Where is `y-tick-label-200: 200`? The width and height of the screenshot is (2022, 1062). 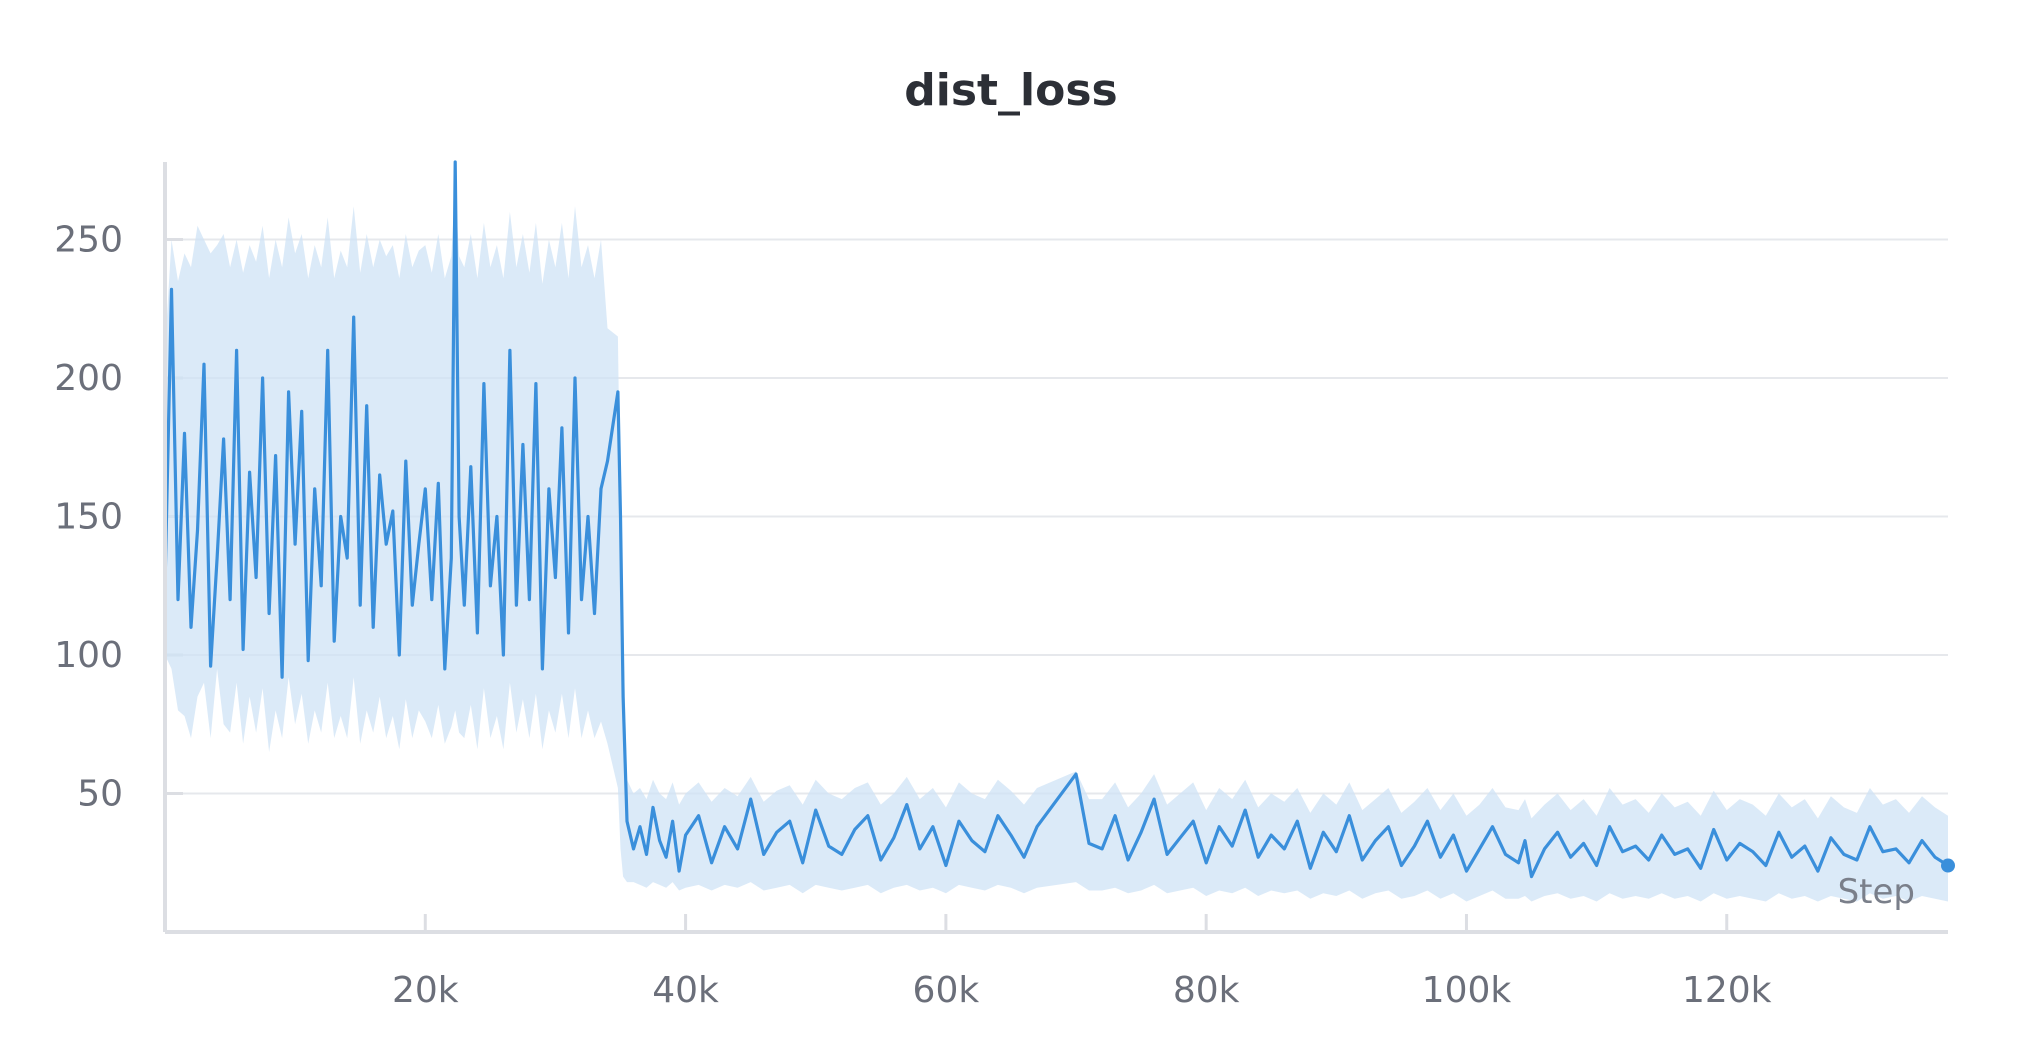
y-tick-label-200: 200 is located at coordinates (88, 378).